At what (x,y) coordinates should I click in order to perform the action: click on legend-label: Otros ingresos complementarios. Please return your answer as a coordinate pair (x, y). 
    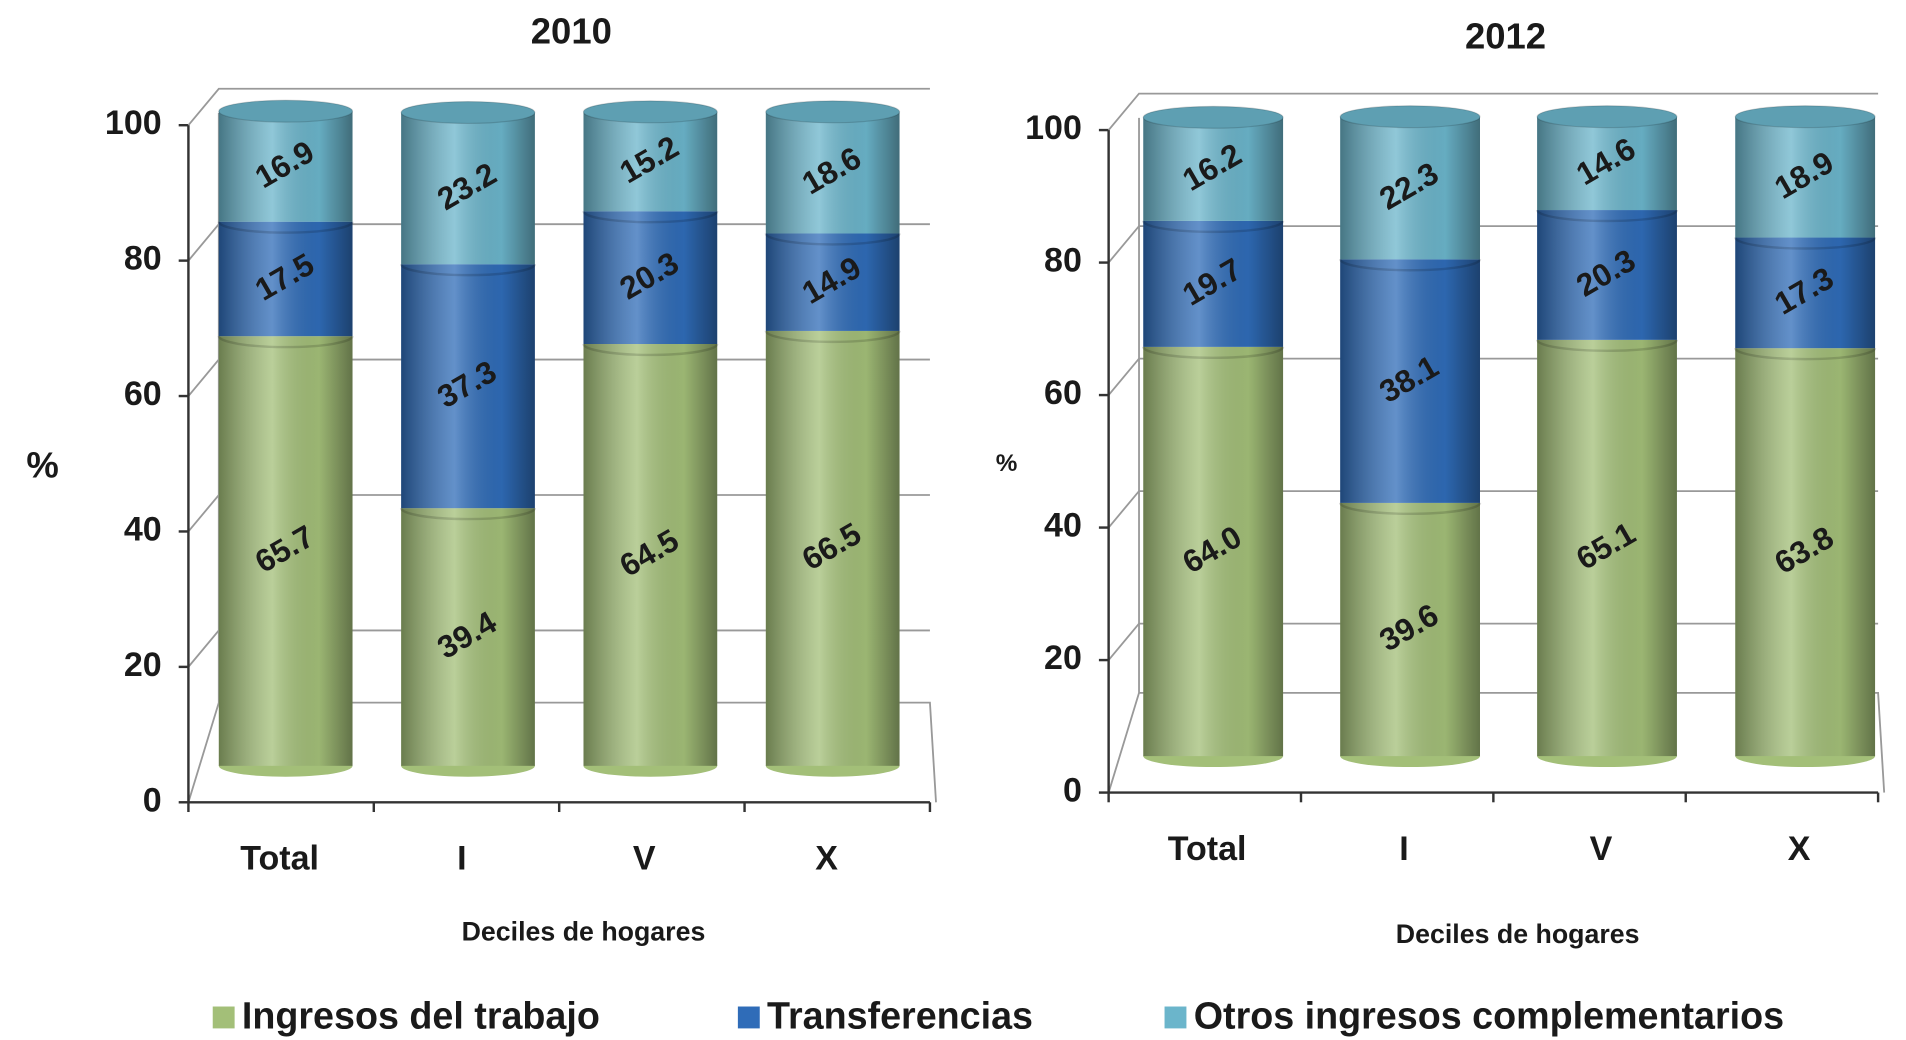
    Looking at the image, I should click on (1489, 1016).